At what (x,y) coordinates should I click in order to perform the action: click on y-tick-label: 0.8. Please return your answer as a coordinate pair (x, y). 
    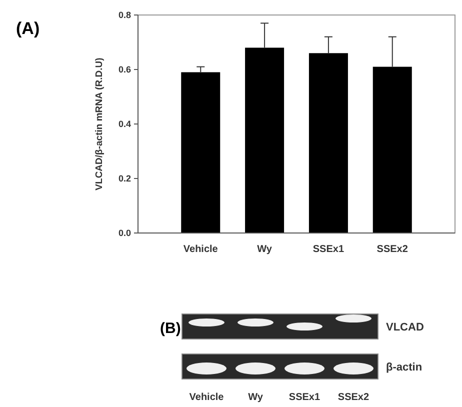
    Looking at the image, I should click on (124, 15).